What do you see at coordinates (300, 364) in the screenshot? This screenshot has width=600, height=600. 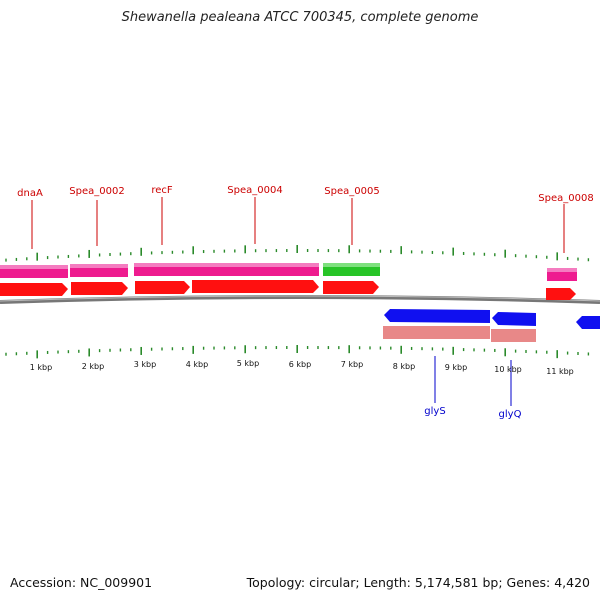 I see `kbp-label-6: 6 kbp` at bounding box center [300, 364].